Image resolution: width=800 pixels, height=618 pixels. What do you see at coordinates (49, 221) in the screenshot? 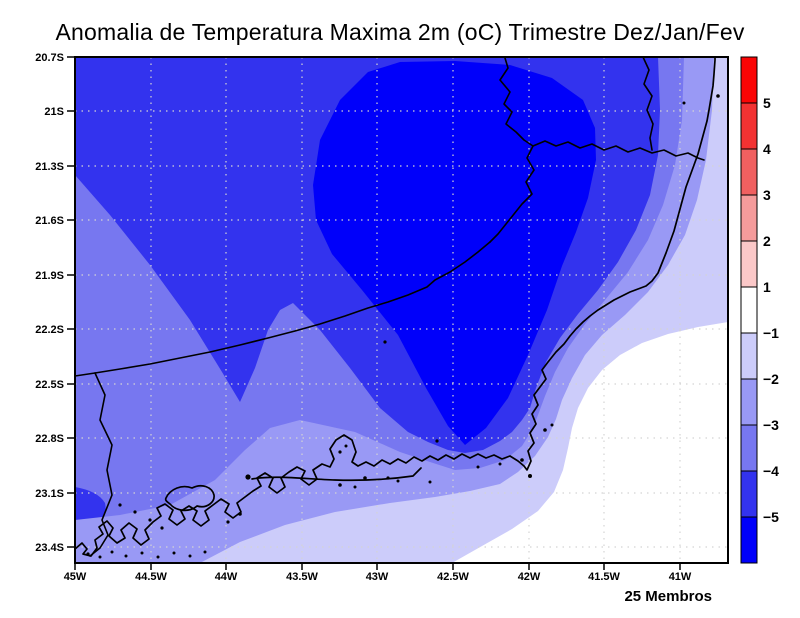
I see `ytick-label: 21.6S` at bounding box center [49, 221].